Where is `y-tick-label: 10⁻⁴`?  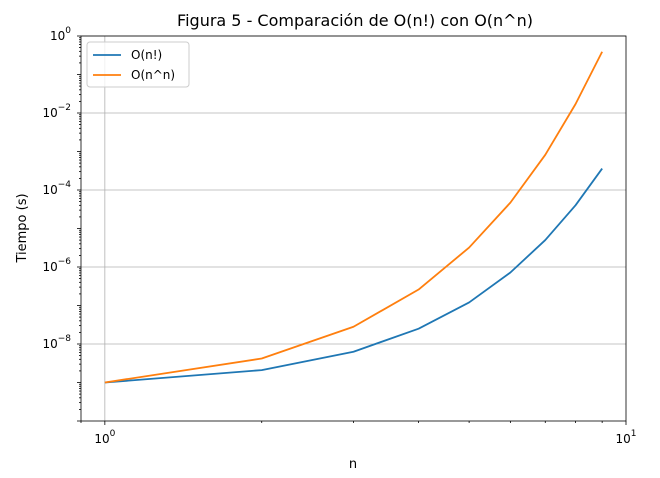 y-tick-label: 10⁻⁴ is located at coordinates (56, 188).